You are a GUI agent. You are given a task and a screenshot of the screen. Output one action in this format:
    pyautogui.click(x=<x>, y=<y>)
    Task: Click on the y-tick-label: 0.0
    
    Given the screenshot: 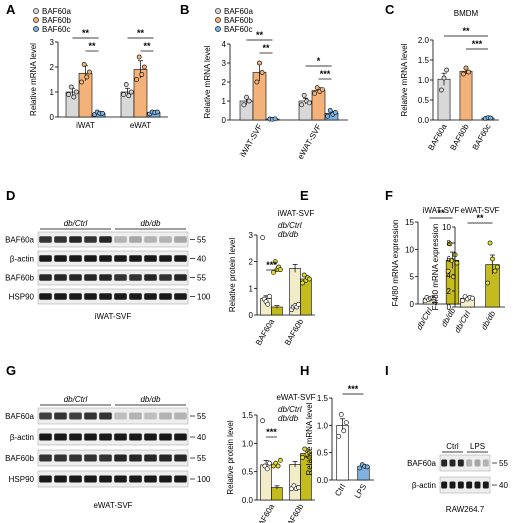 What is the action you would take?
    pyautogui.click(x=323, y=480)
    